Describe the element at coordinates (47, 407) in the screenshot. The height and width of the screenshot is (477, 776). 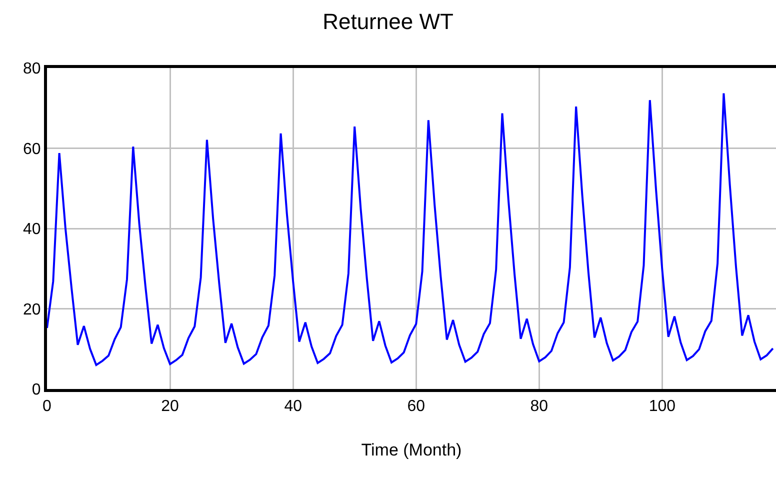
I see `x-tick-label: 0` at that location.